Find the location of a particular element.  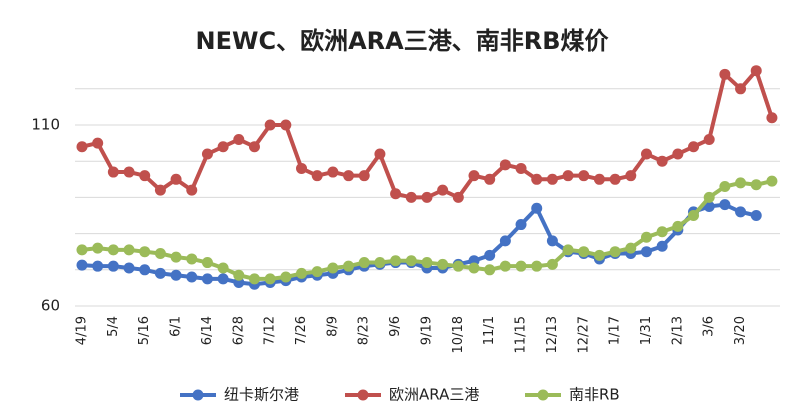

x-tick-label: 8/9 is located at coordinates (332, 326).